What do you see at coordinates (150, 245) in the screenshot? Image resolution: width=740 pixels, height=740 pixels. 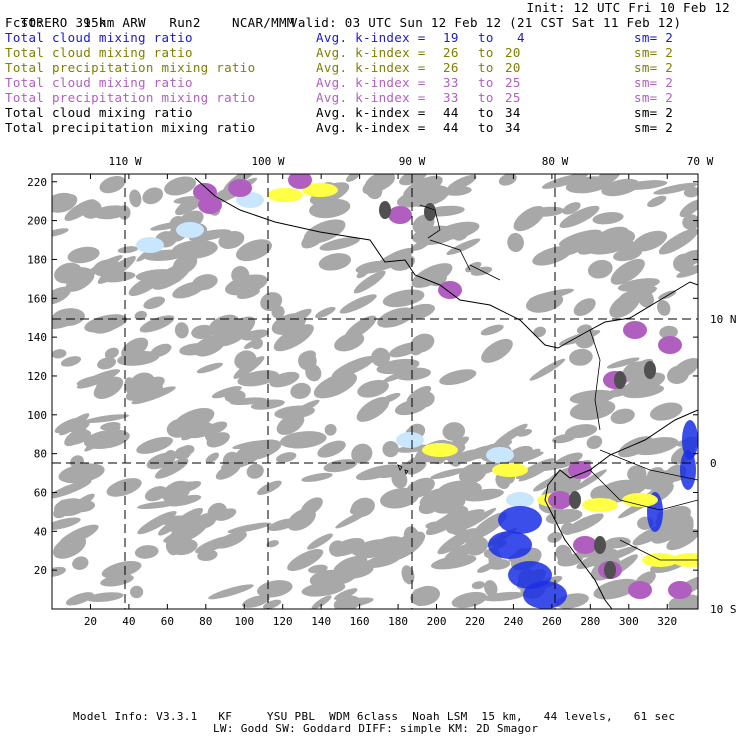 I see `light-blue-patch` at bounding box center [150, 245].